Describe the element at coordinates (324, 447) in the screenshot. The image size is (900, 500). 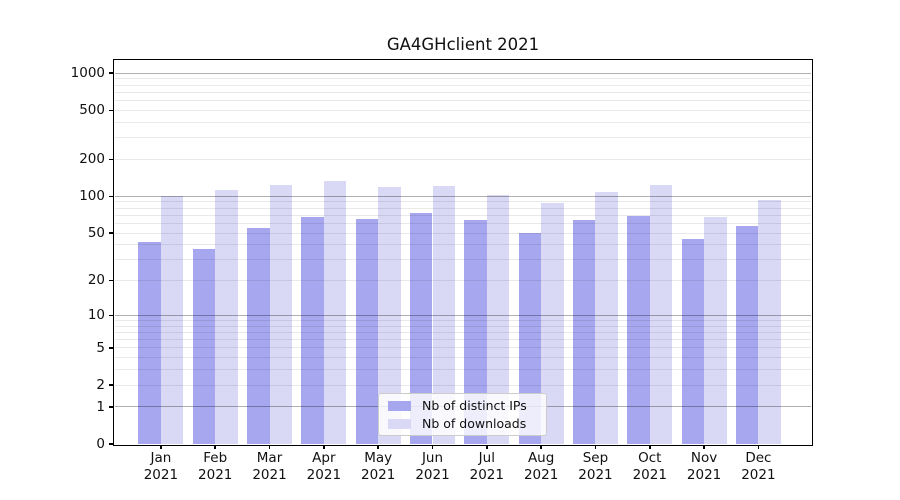
I see `x-tick-mark-apr-2021` at that location.